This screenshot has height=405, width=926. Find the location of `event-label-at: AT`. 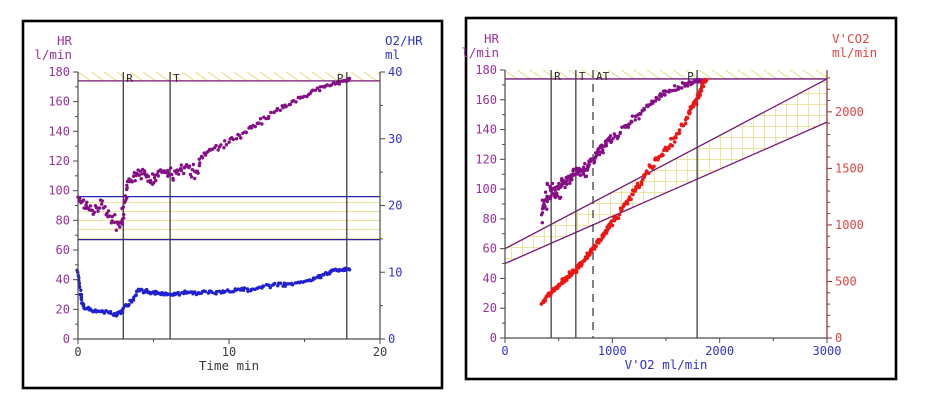

event-label-at: AT is located at coordinates (603, 76).